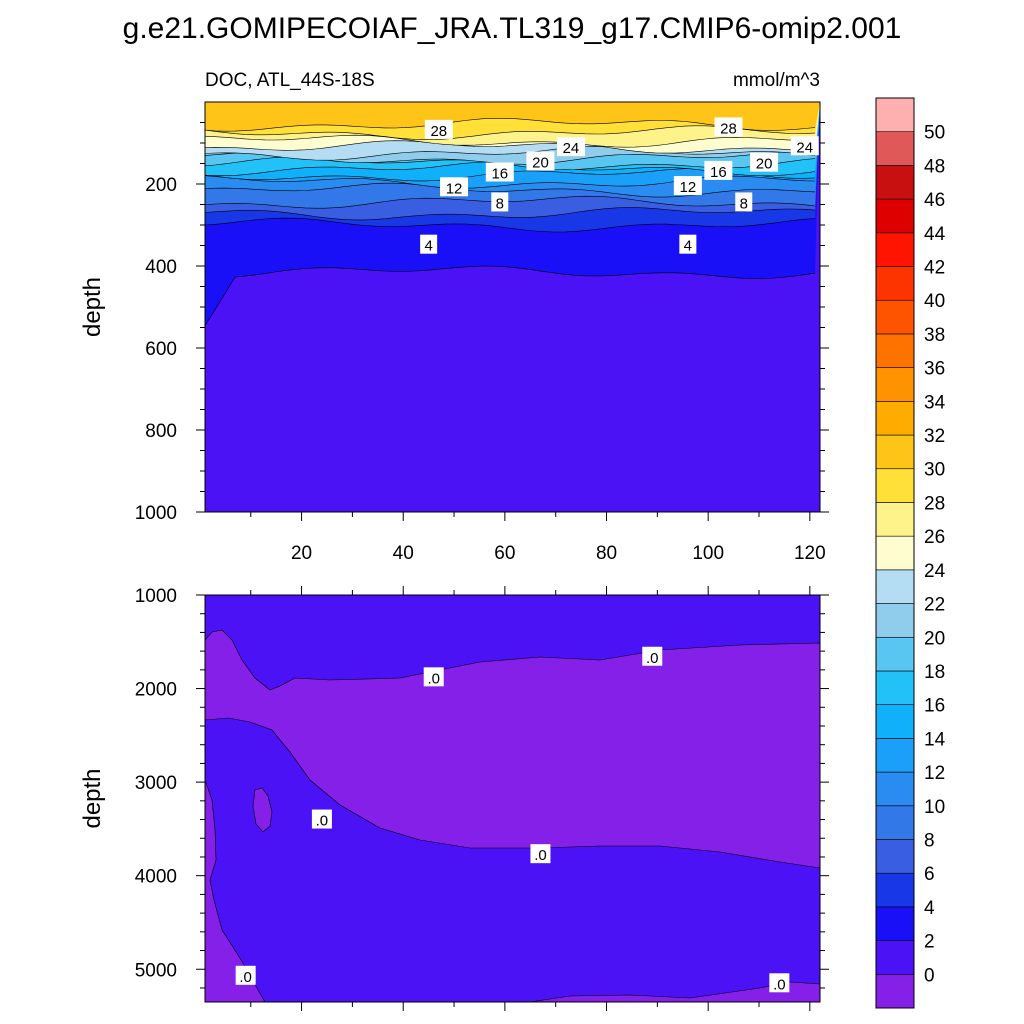 The height and width of the screenshot is (1024, 1024). Describe the element at coordinates (764, 164) in the screenshot. I see `contour-label: 20` at that location.